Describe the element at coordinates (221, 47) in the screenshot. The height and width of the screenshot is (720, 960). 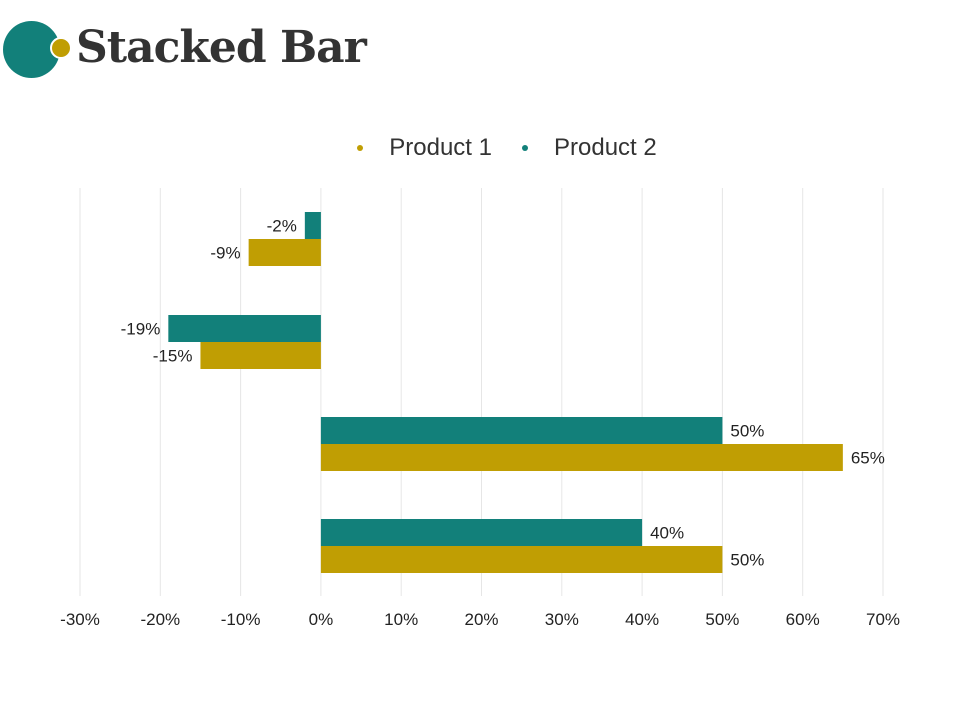
I see `page-title: Stacked Bar` at that location.